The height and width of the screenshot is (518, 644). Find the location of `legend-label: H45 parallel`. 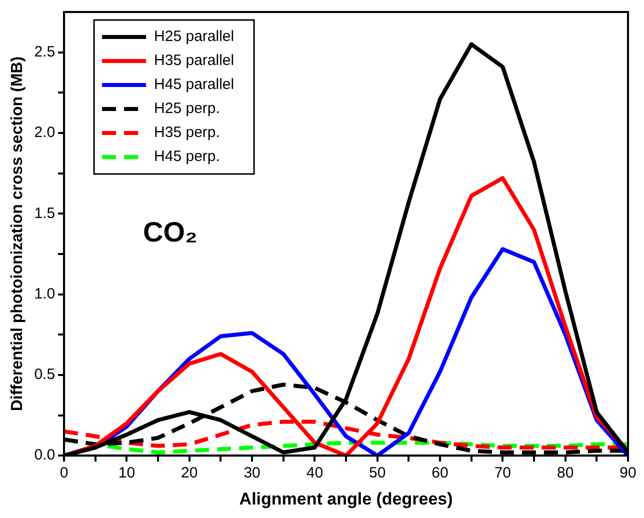

legend-label: H45 parallel is located at coordinates (194, 85).